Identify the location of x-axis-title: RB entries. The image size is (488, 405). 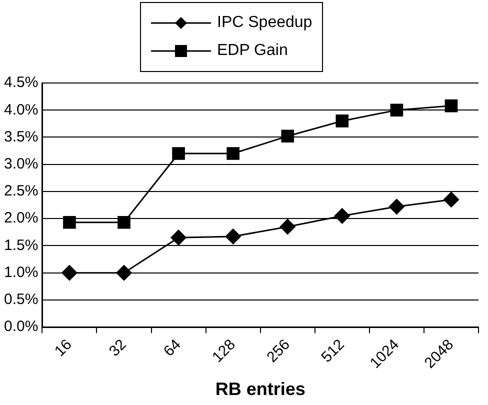
(260, 389).